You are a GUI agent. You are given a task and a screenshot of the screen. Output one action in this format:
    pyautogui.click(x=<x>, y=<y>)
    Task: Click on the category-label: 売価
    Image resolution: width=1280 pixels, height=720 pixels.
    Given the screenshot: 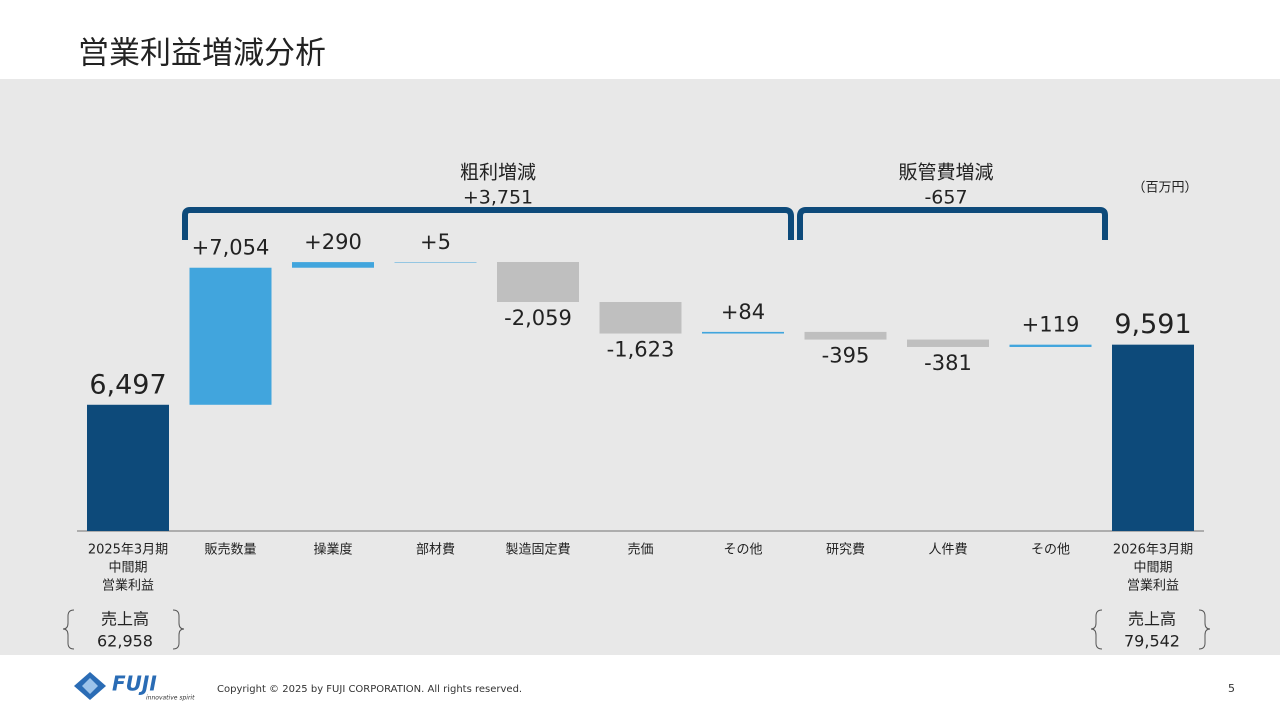 What is the action you would take?
    pyautogui.click(x=640, y=550)
    